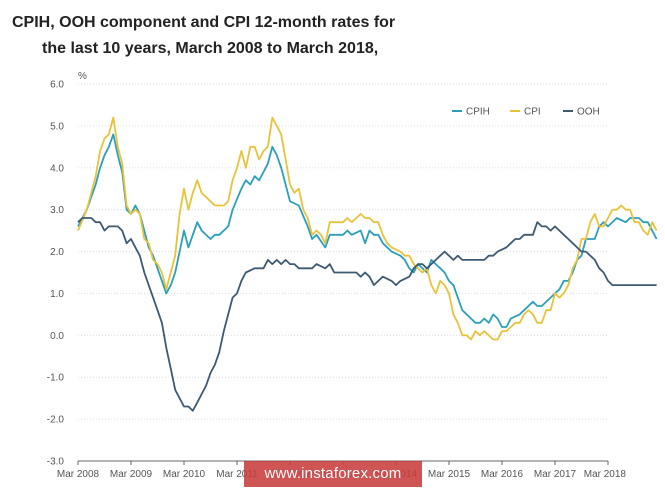 The height and width of the screenshot is (491, 665). Describe the element at coordinates (67, 269) in the screenshot. I see `y-axis: 6.0 5.0 4.0 3.0 2.0 1.0 0.0 -1.0 -2.0 -3.0%` at that location.